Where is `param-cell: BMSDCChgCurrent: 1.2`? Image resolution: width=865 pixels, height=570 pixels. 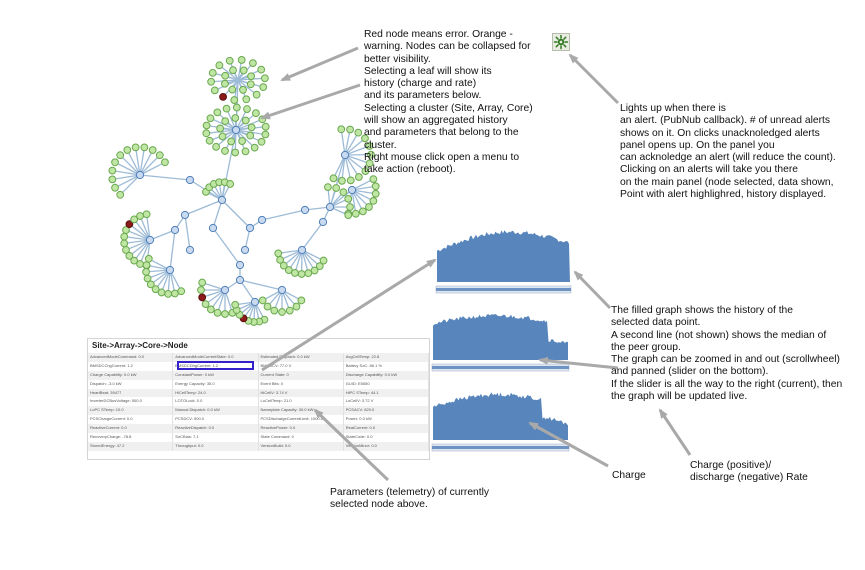
param-cell: BMSDCChgCurrent: 1.2 is located at coordinates (131, 366).